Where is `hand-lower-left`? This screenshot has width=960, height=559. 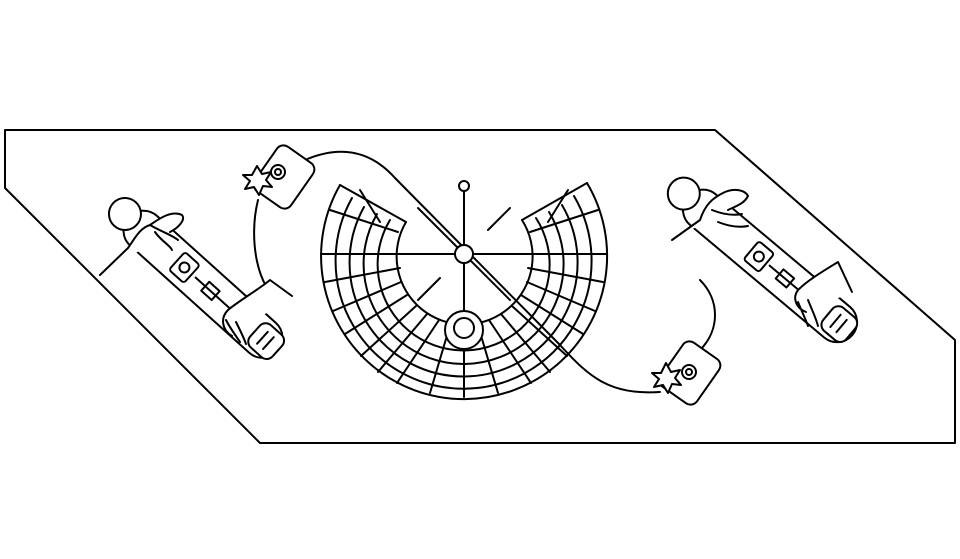 hand-lower-left is located at coordinates (257, 312).